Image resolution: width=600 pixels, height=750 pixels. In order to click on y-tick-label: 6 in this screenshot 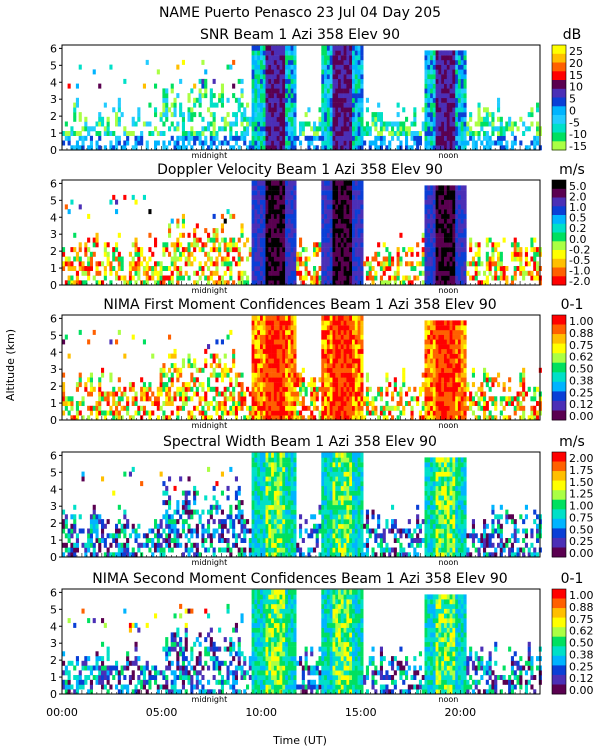, I will do `click(53, 183)`.